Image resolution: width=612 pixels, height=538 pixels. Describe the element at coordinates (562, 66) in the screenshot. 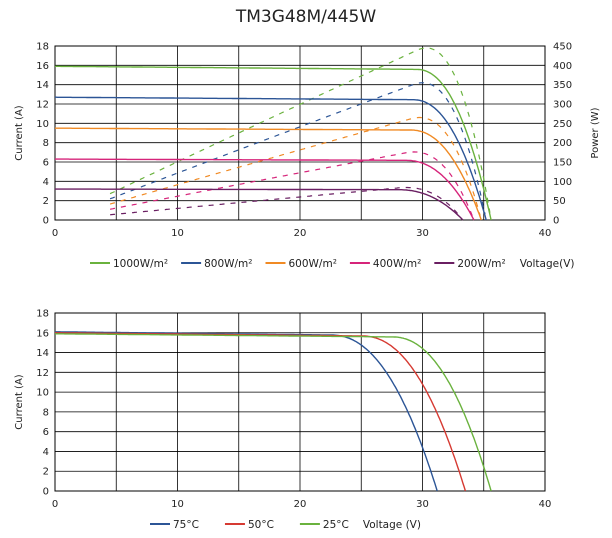

I see `y2-tick-label: 400` at that location.